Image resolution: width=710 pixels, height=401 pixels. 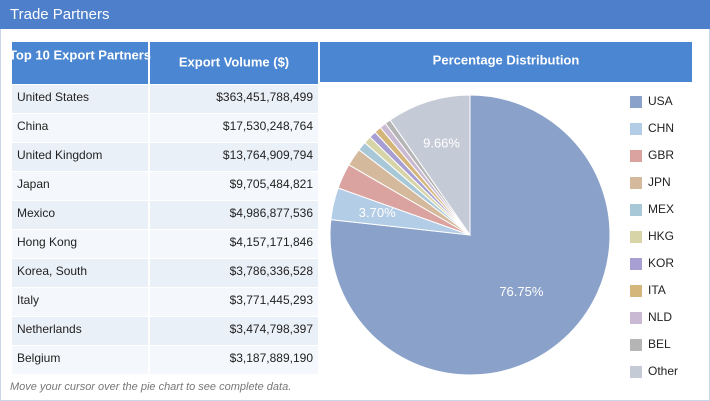 I want to click on column-header: Export Volume ($), so click(x=234, y=61).